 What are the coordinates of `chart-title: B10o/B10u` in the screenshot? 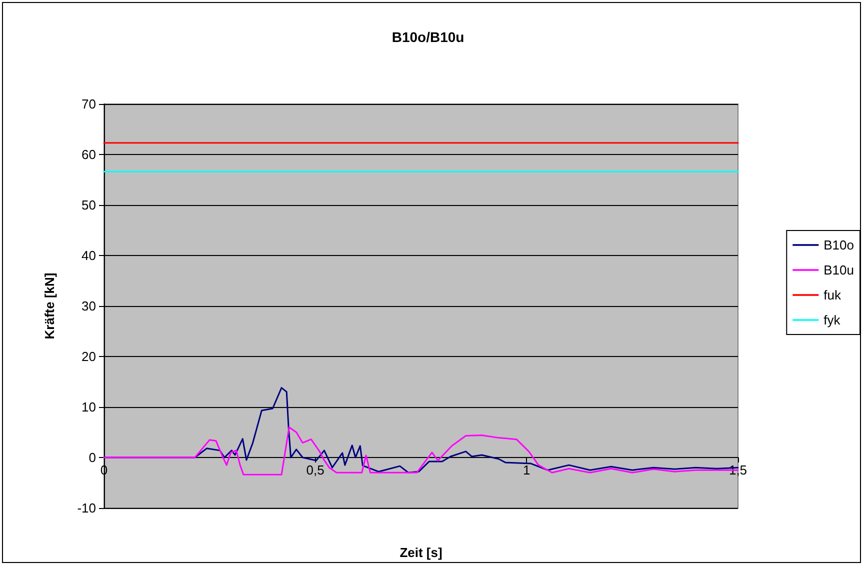 It's located at (428, 37).